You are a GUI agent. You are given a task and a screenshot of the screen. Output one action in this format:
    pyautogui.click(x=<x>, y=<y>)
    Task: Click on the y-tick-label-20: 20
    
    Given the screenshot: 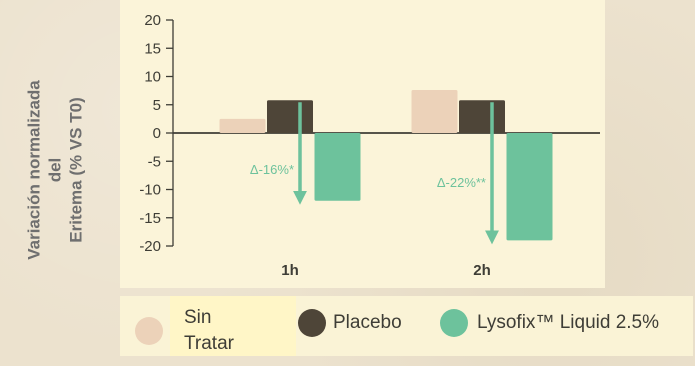 What is the action you would take?
    pyautogui.click(x=152, y=20)
    